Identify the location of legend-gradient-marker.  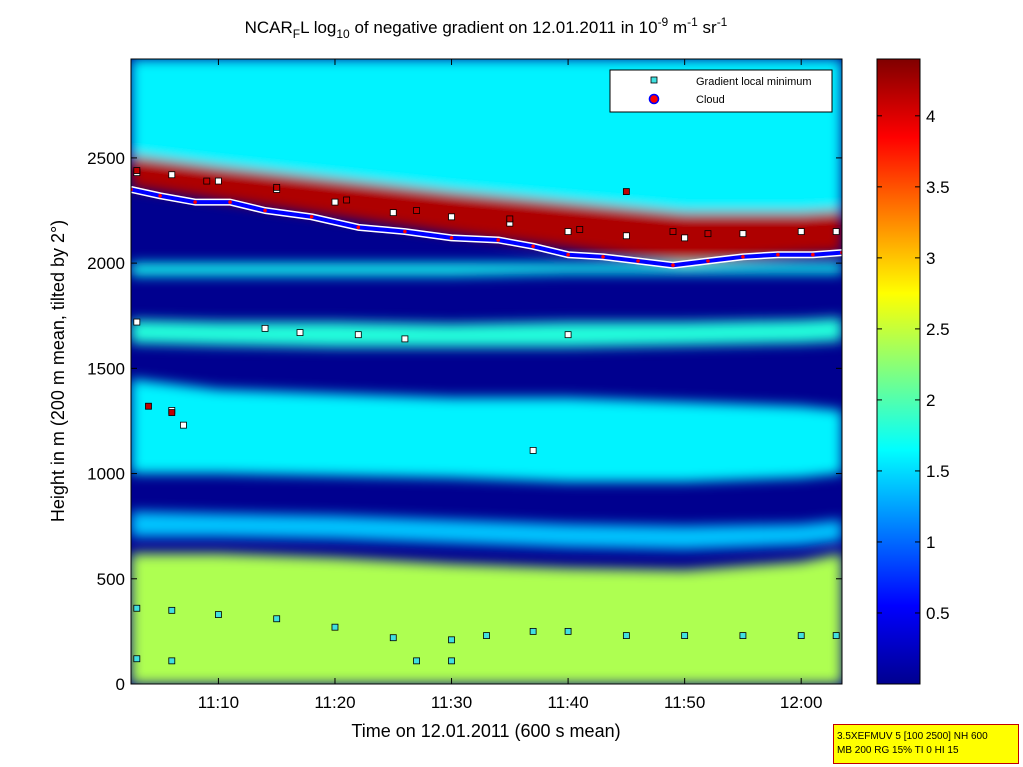
(654, 80).